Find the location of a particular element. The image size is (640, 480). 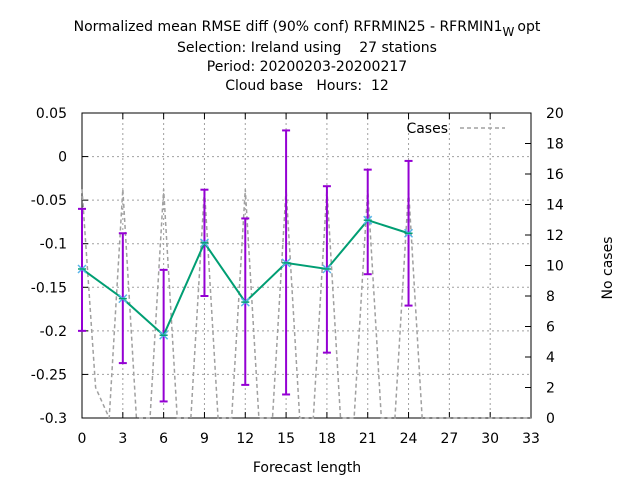

y-tick-label: -0.3 is located at coordinates (53, 419).